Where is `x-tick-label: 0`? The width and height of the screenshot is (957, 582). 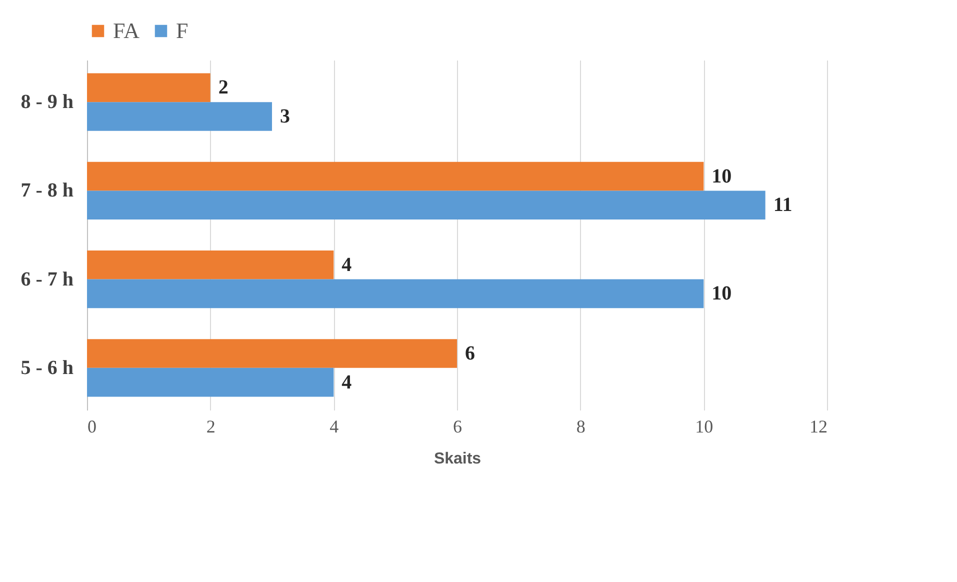
x-tick-label: 0 is located at coordinates (92, 426).